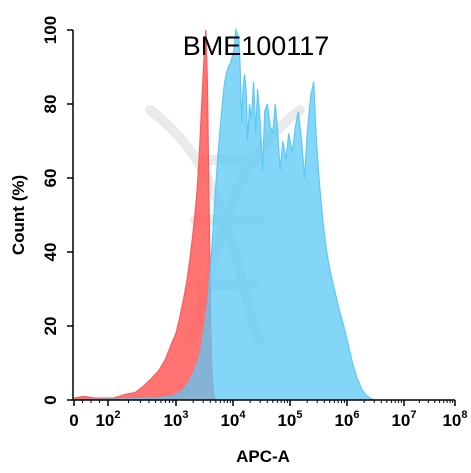 Image resolution: width=471 pixels, height=473 pixels. Describe the element at coordinates (256, 46) in the screenshot. I see `chart-title: BME100117` at that location.